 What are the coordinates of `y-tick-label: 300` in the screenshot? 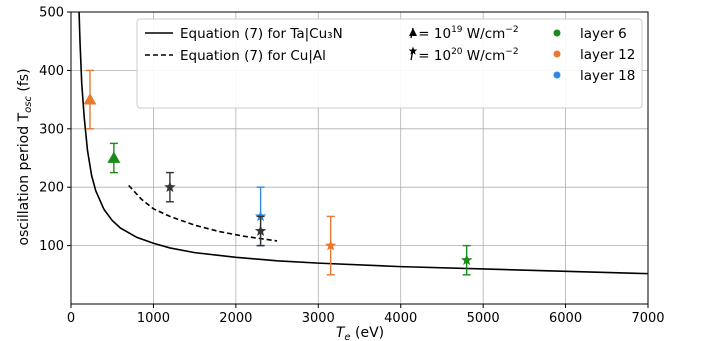 It's located at (51, 129).